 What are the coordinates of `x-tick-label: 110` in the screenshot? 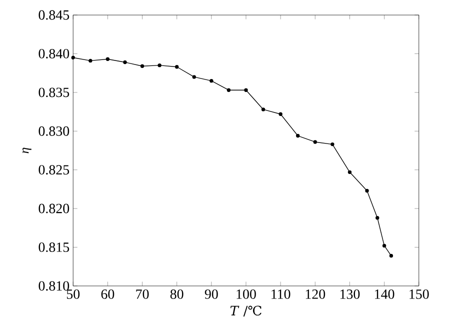 It's located at (281, 294).